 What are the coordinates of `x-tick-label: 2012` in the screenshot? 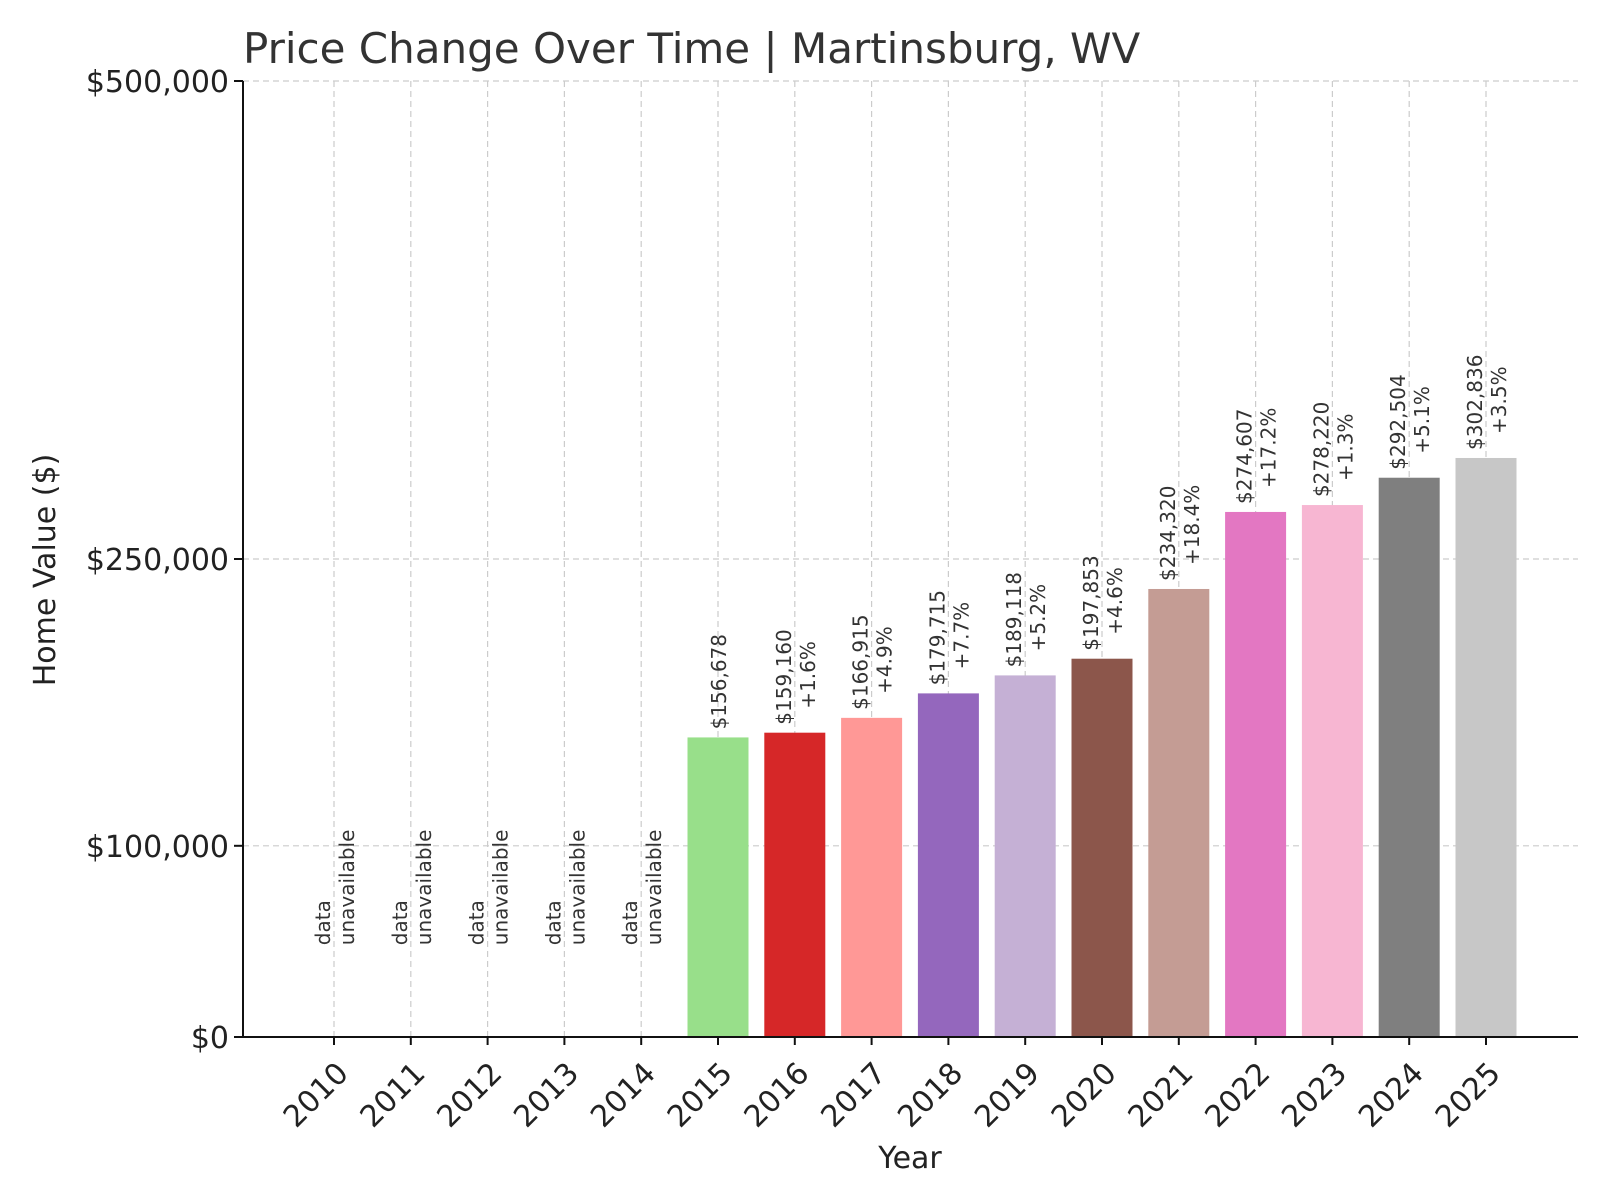 It's located at (470, 1095).